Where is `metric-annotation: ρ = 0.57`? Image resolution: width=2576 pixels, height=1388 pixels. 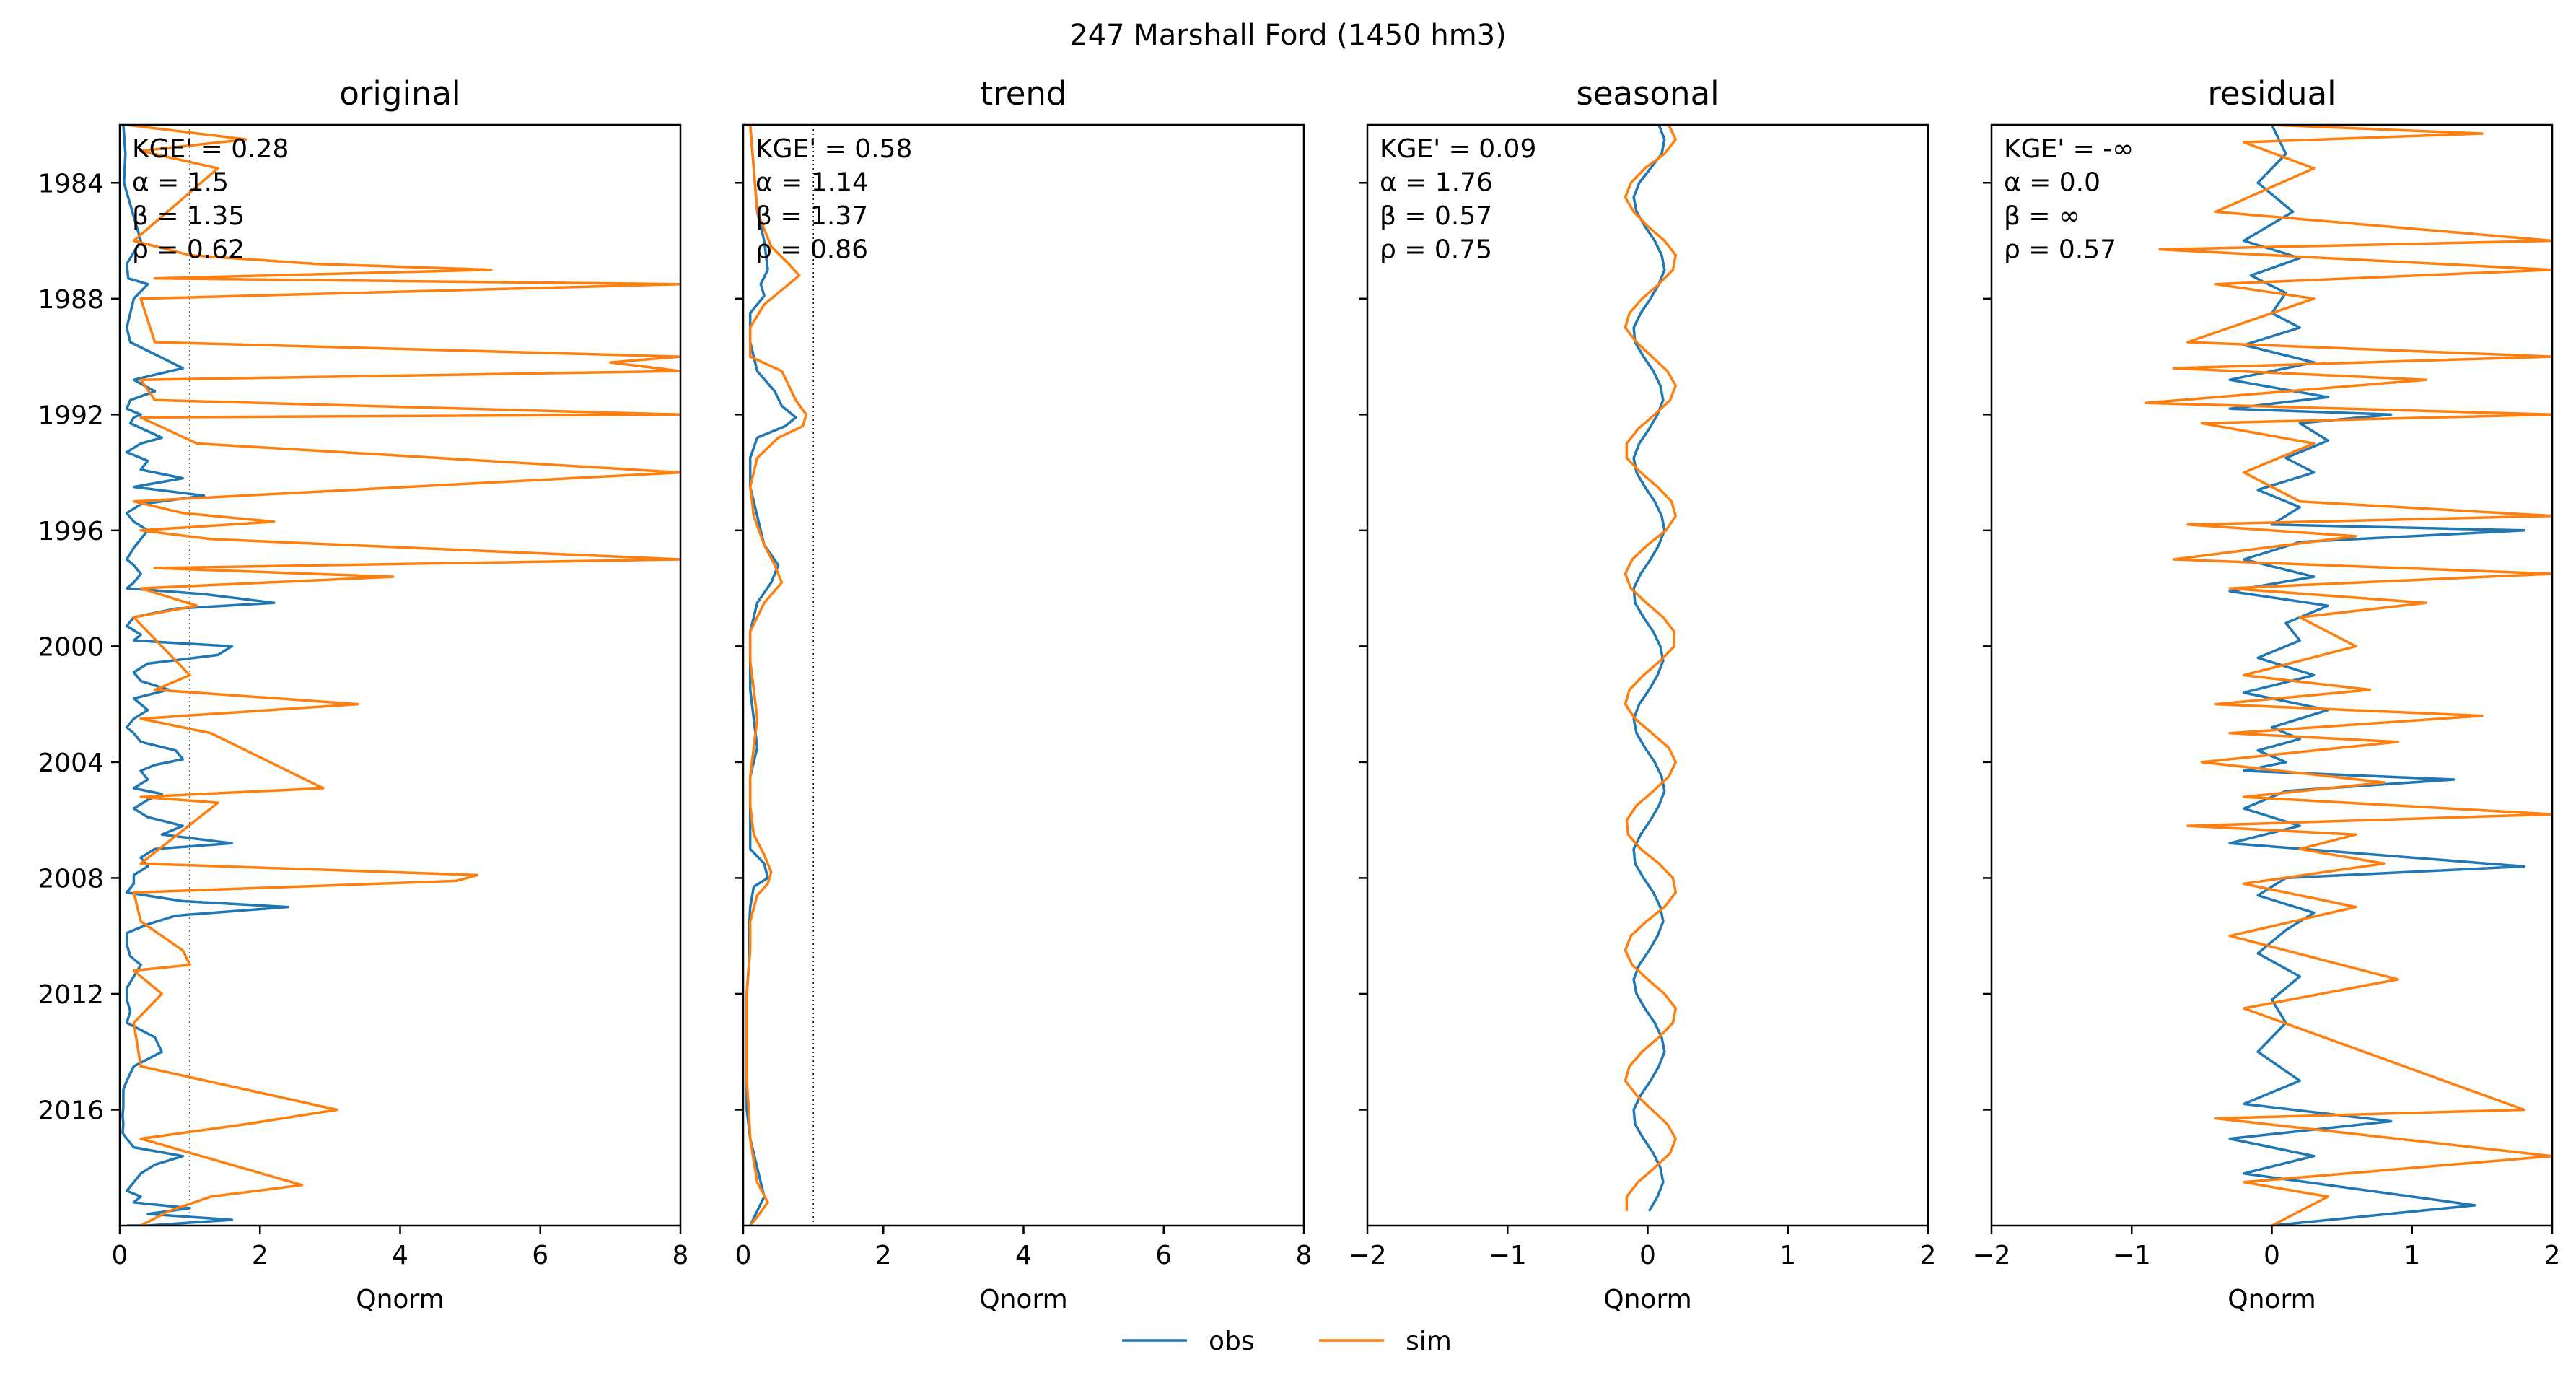
metric-annotation: ρ = 0.57 is located at coordinates (2060, 250).